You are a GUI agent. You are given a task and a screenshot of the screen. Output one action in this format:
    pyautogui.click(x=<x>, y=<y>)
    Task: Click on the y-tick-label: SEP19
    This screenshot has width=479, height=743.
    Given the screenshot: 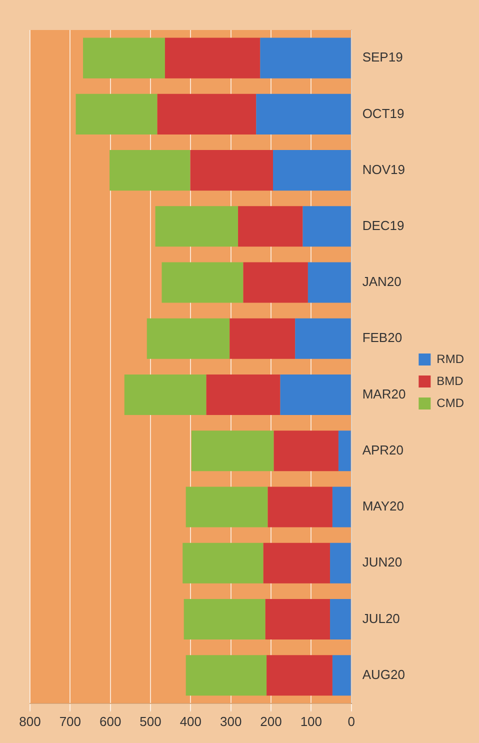 What is the action you would take?
    pyautogui.click(x=382, y=57)
    